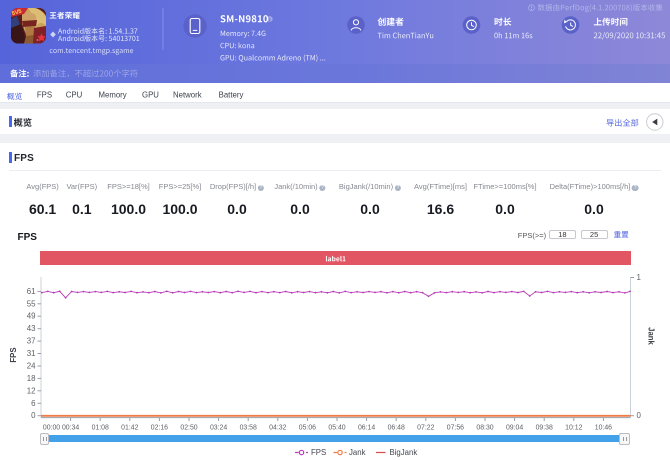 The width and height of the screenshot is (670, 460). I want to click on svg-text: 03:24, so click(218, 428).